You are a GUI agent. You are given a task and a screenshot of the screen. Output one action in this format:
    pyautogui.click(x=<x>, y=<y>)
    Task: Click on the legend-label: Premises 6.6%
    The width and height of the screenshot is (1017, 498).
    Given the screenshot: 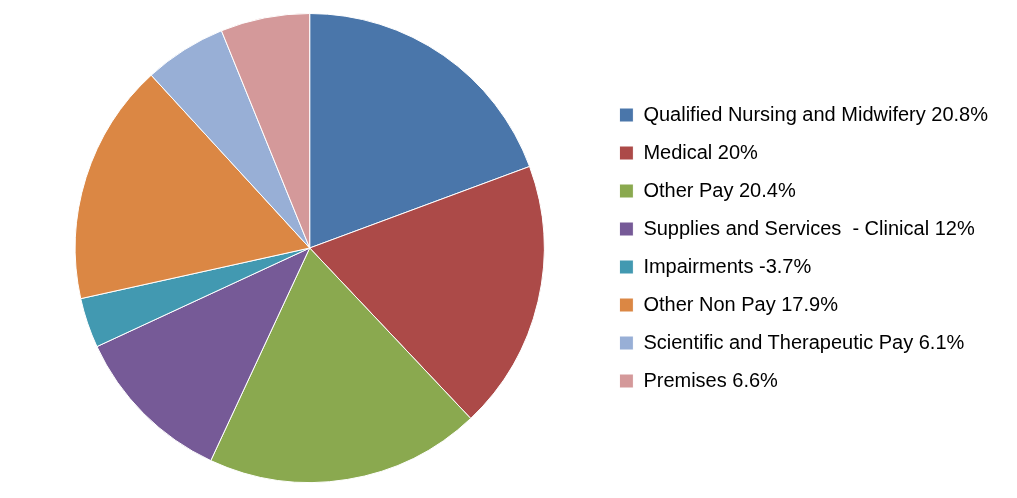 What is the action you would take?
    pyautogui.click(x=711, y=379)
    